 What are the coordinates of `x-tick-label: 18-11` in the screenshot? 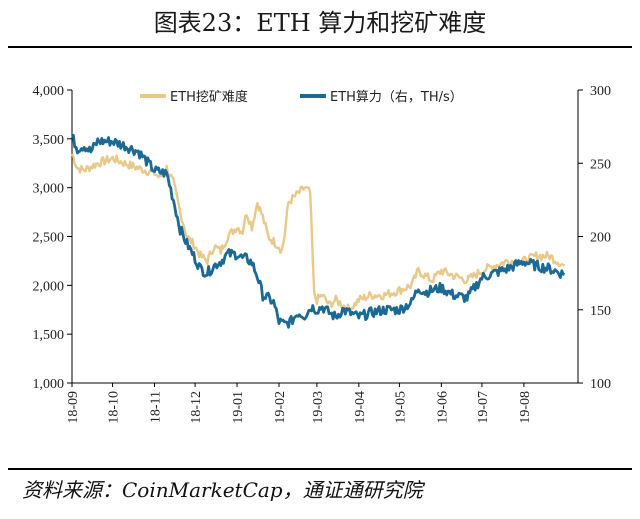 It's located at (156, 407).